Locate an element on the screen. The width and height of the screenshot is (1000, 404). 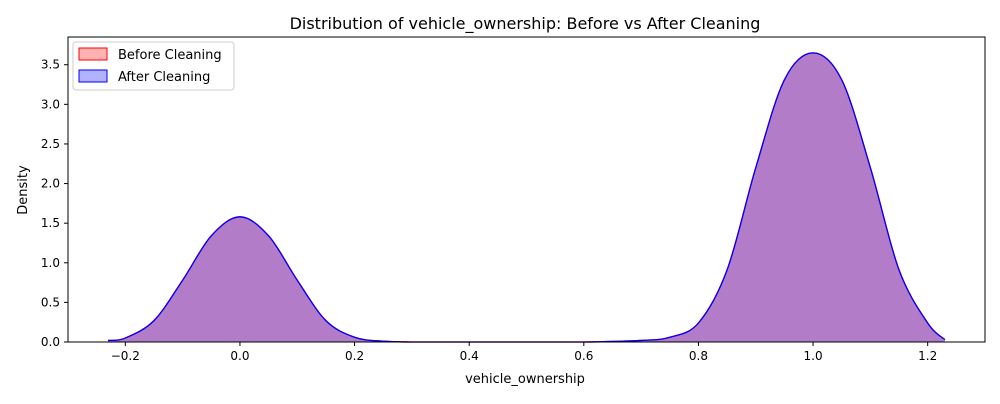
y-tick-label: 1.0 is located at coordinates (50, 263).